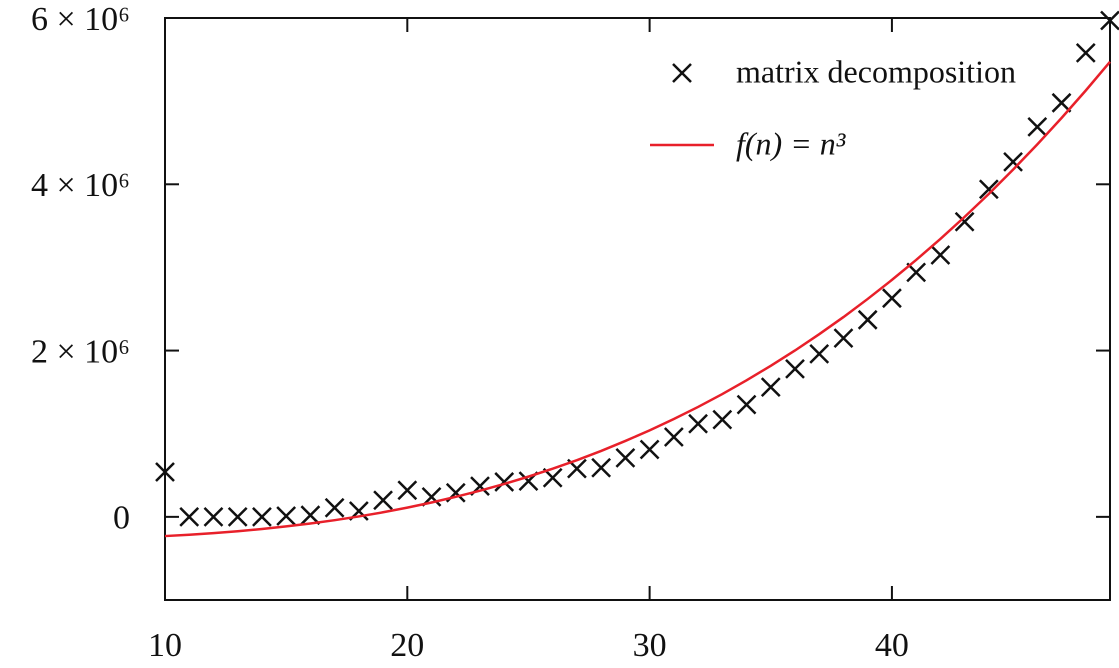  Describe the element at coordinates (892, 645) in the screenshot. I see `x-tick-label: 40` at that location.